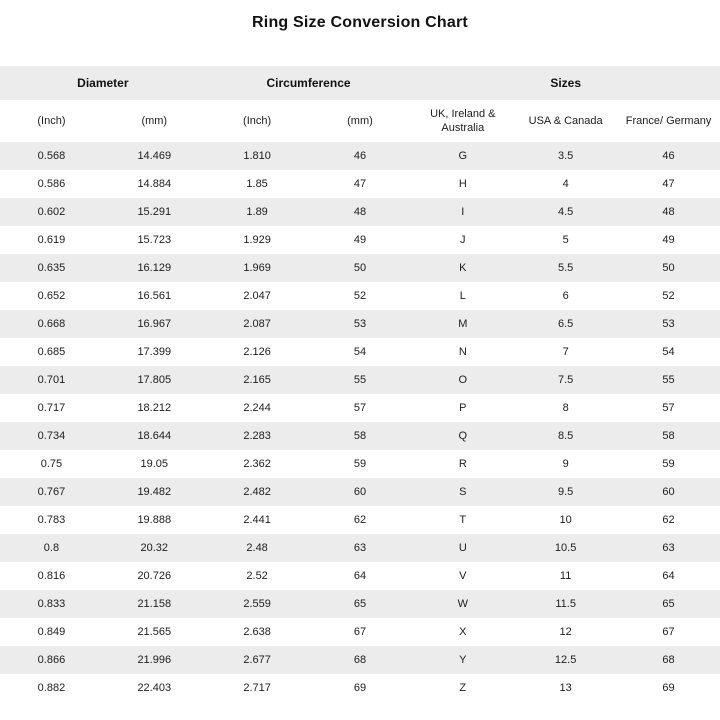 The height and width of the screenshot is (720, 720). I want to click on cell-r8-c4: O, so click(463, 380).